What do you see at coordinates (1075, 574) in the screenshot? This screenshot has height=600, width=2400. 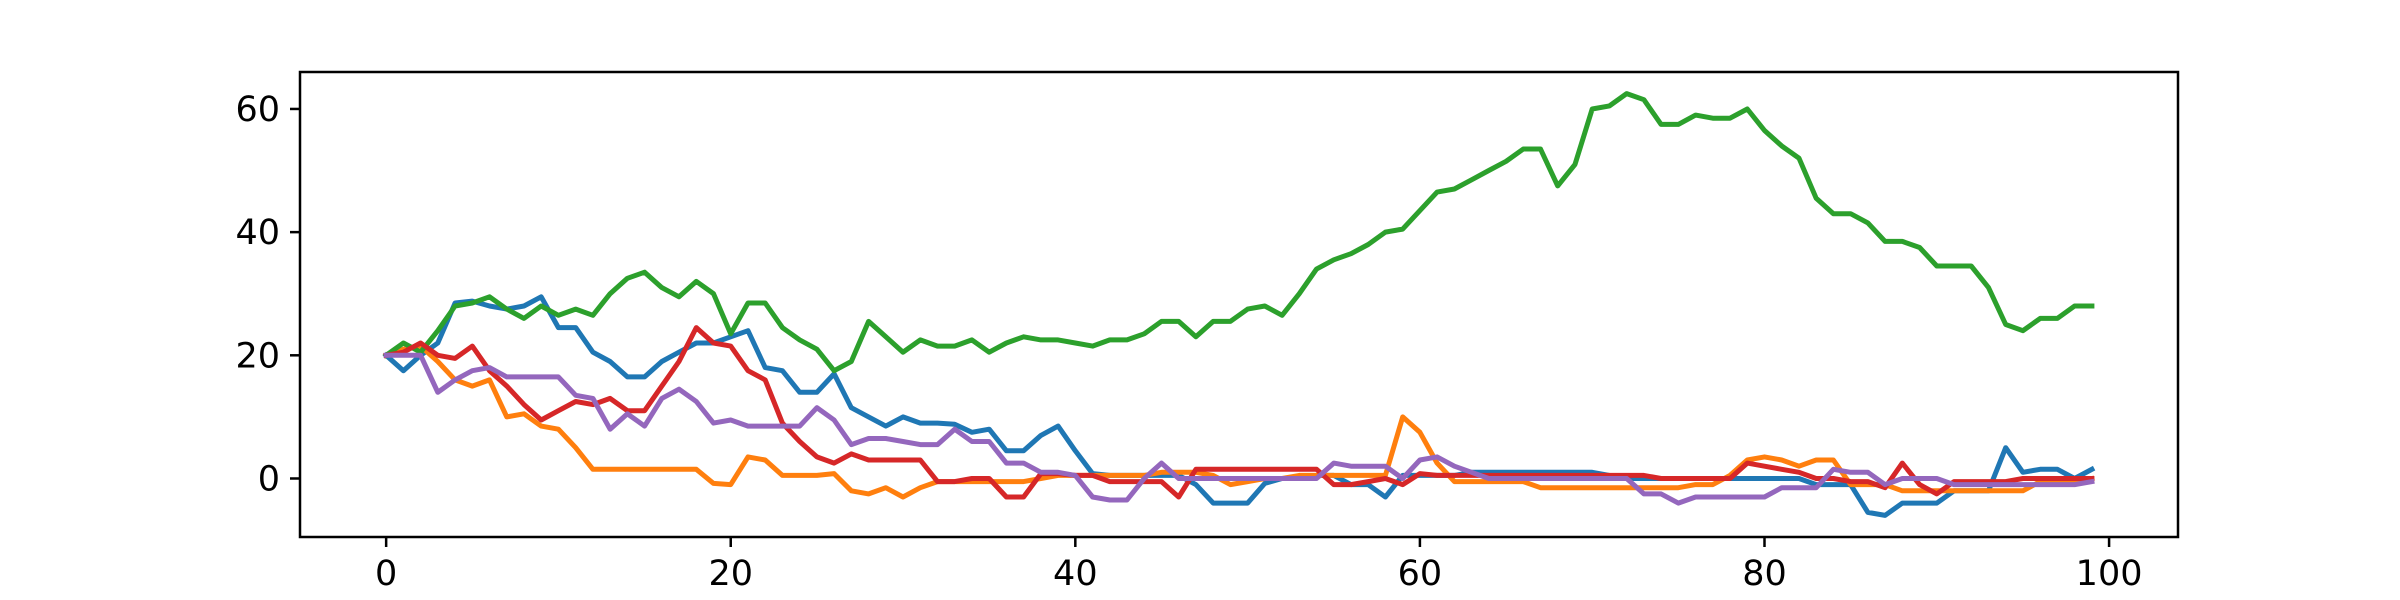 I see `x-tick-label: 40` at bounding box center [1075, 574].